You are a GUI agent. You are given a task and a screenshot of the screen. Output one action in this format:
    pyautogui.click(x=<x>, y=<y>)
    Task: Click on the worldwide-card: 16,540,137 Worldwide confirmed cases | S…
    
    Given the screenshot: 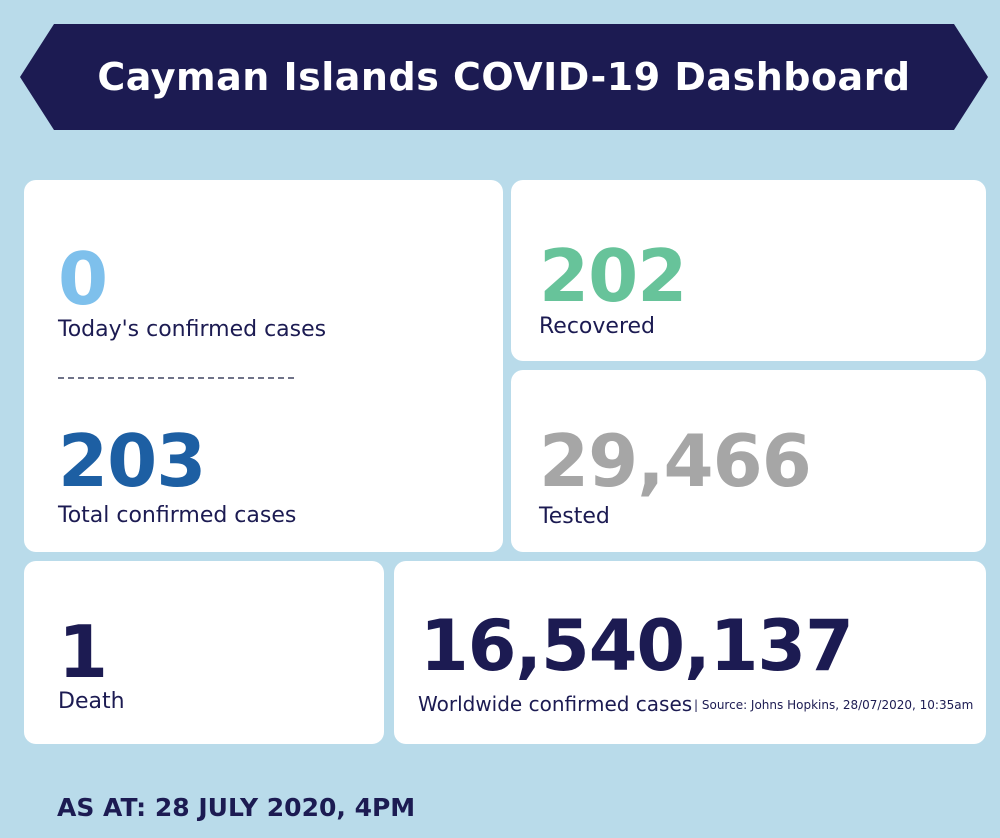 What is the action you would take?
    pyautogui.click(x=690, y=652)
    